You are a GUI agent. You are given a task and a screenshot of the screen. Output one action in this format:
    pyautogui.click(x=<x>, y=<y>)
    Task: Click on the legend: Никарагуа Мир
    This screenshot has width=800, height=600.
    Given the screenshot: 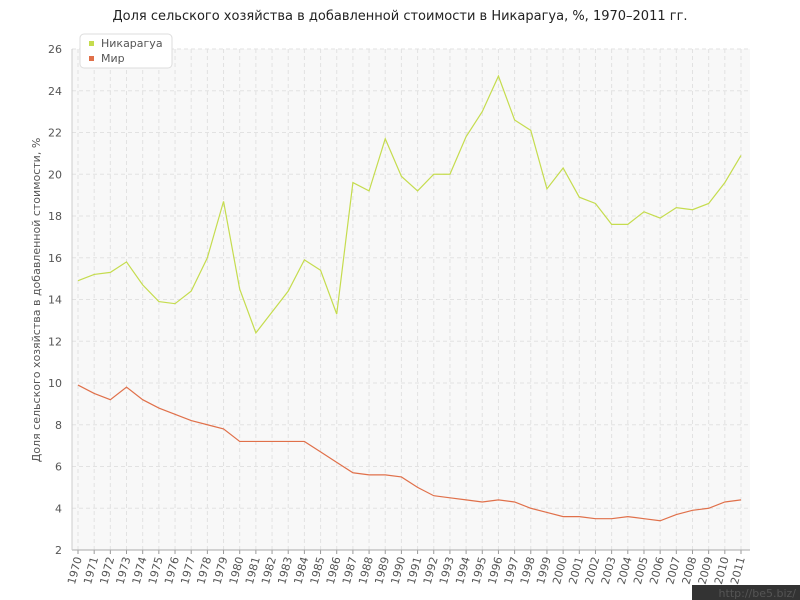 What is the action you would take?
    pyautogui.click(x=126, y=51)
    